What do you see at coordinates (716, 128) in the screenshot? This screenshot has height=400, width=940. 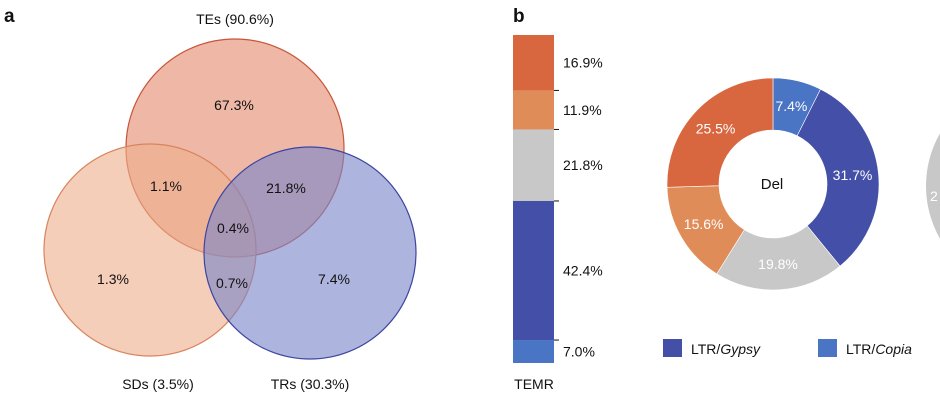 I see `donut-slice-label-4: 25.5%` at bounding box center [716, 128].